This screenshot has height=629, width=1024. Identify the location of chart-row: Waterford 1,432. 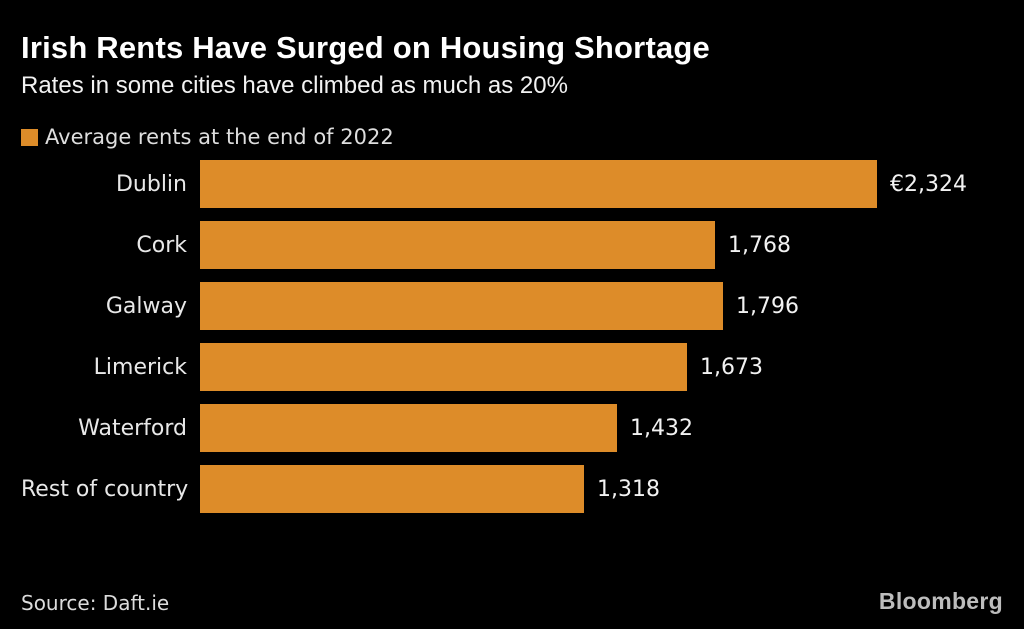
(512, 428).